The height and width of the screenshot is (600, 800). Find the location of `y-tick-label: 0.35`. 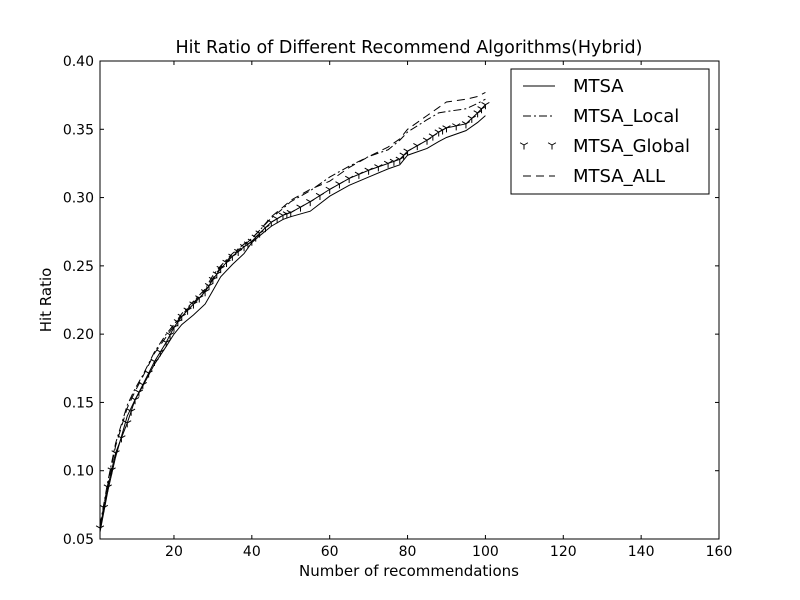

y-tick-label: 0.35 is located at coordinates (78, 130).